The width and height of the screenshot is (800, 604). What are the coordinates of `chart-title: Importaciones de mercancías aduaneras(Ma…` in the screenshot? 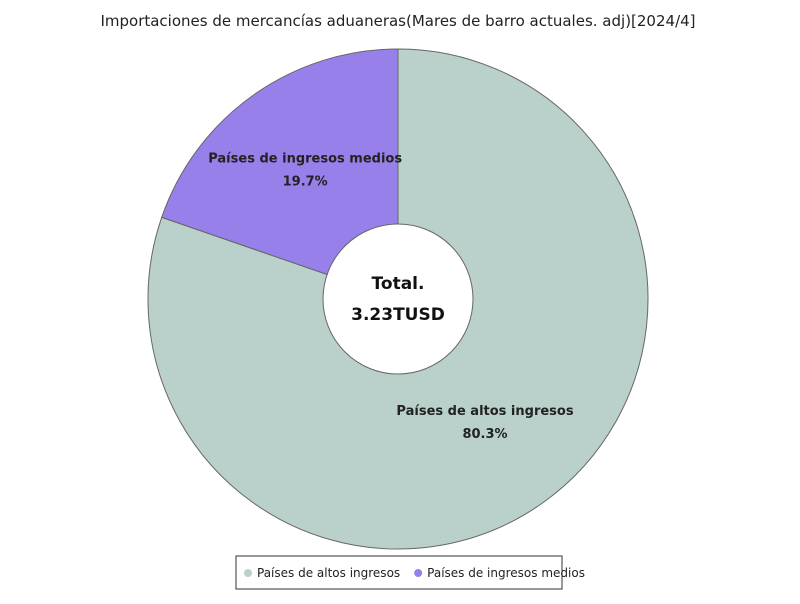 It's located at (397, 21).